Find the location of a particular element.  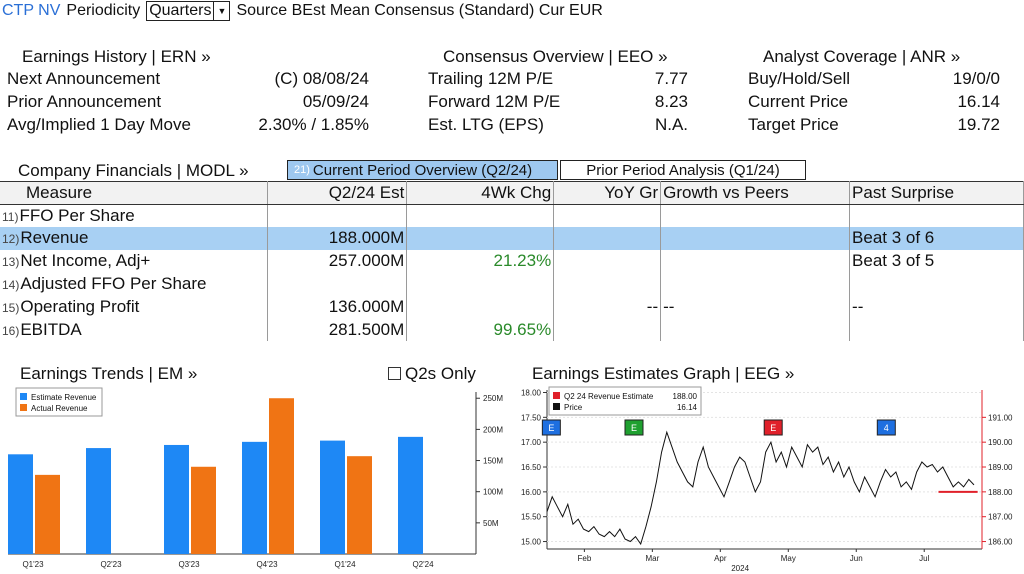

col-header-est: Q2/24 Est is located at coordinates (337, 193).